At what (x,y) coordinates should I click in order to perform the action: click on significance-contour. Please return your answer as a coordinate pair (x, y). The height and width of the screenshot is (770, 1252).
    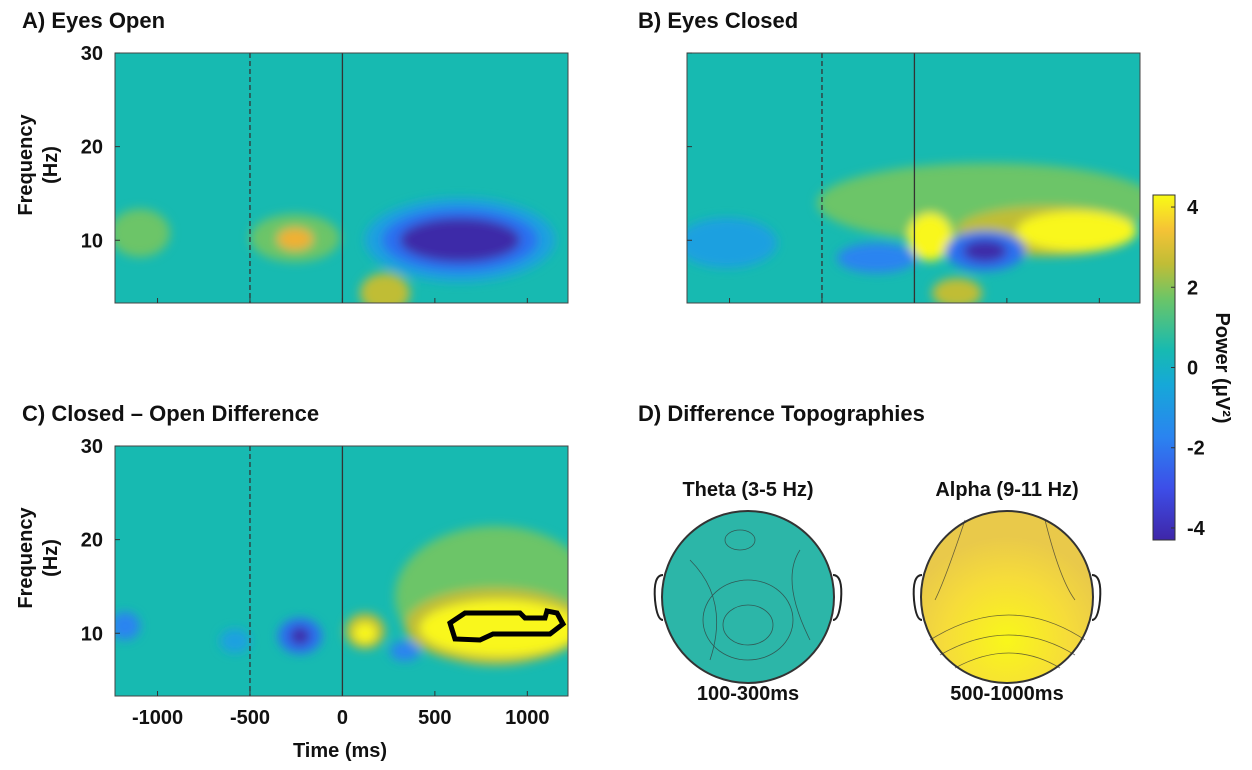
    Looking at the image, I should click on (507, 625).